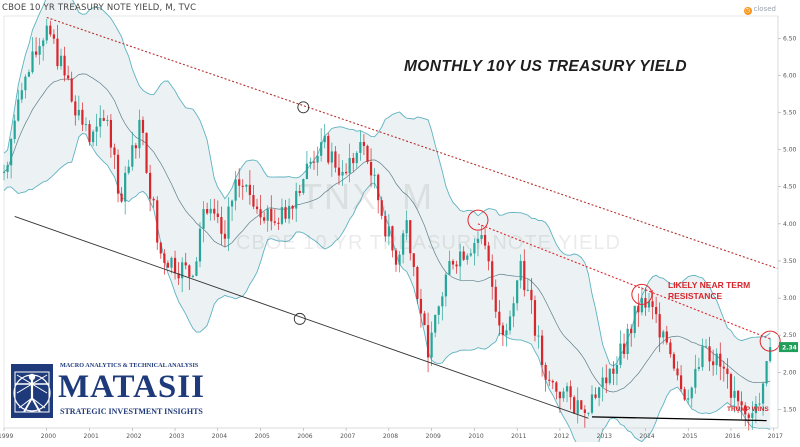  I want to click on resistance-annotation: LIKELY NEAR TERM RESISTANCE, so click(709, 290).